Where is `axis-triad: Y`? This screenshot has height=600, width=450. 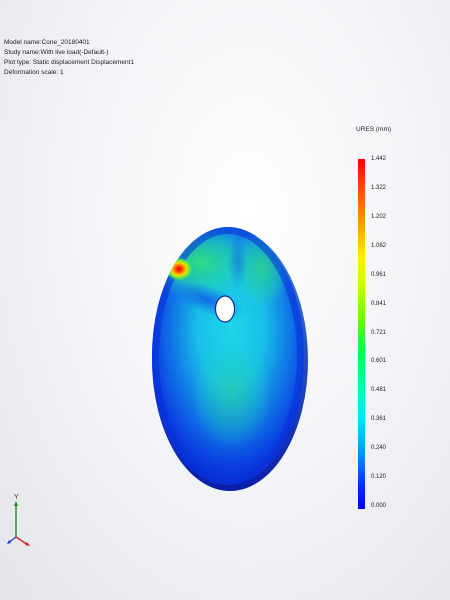 axis-triad: Y is located at coordinates (21, 520).